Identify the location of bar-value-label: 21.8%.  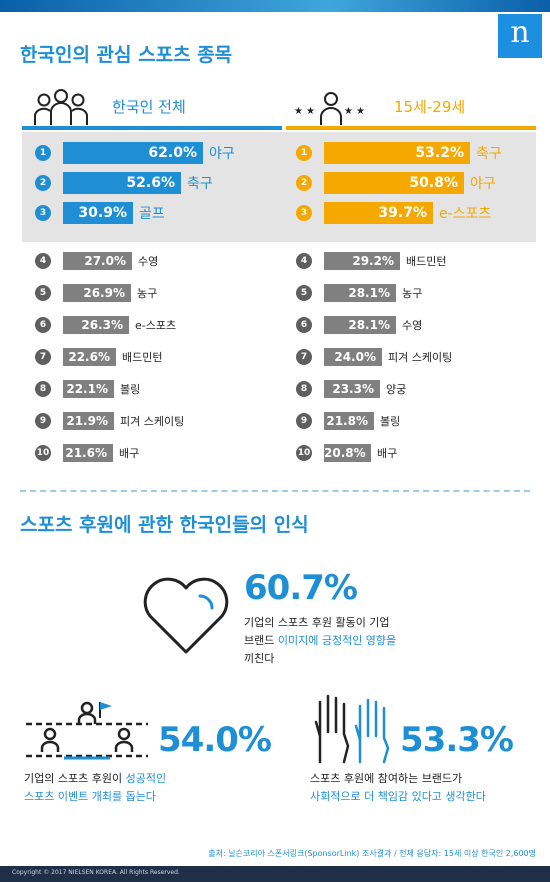
(347, 421).